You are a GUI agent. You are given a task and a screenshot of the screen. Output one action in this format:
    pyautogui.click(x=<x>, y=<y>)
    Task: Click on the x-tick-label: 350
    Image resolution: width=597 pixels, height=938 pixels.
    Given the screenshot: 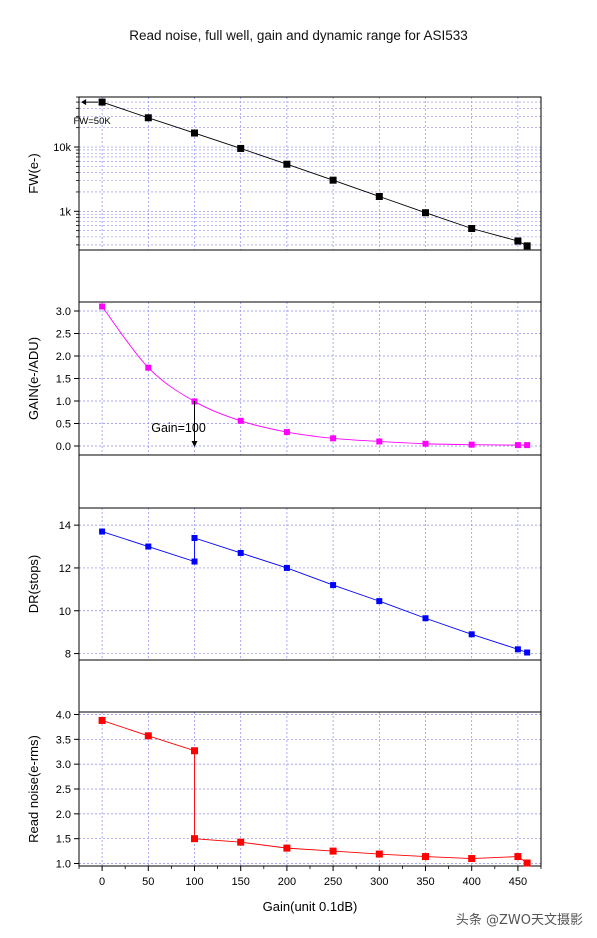 What is the action you would take?
    pyautogui.click(x=425, y=882)
    